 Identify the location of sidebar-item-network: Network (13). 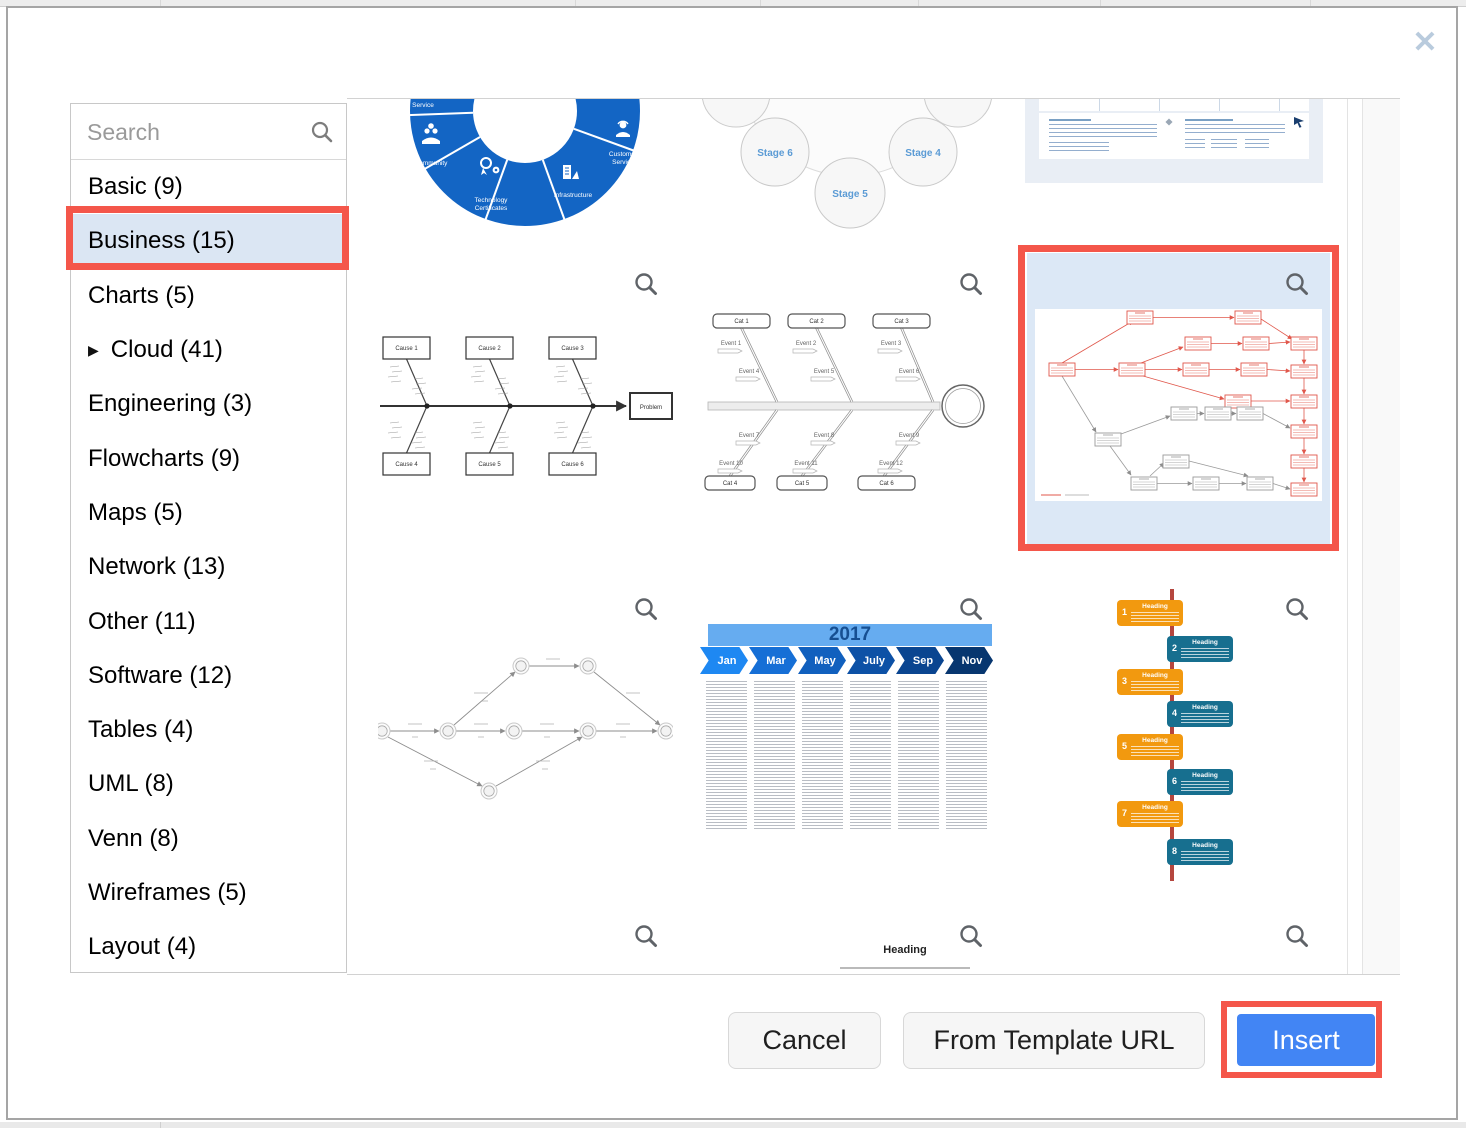
(208, 567).